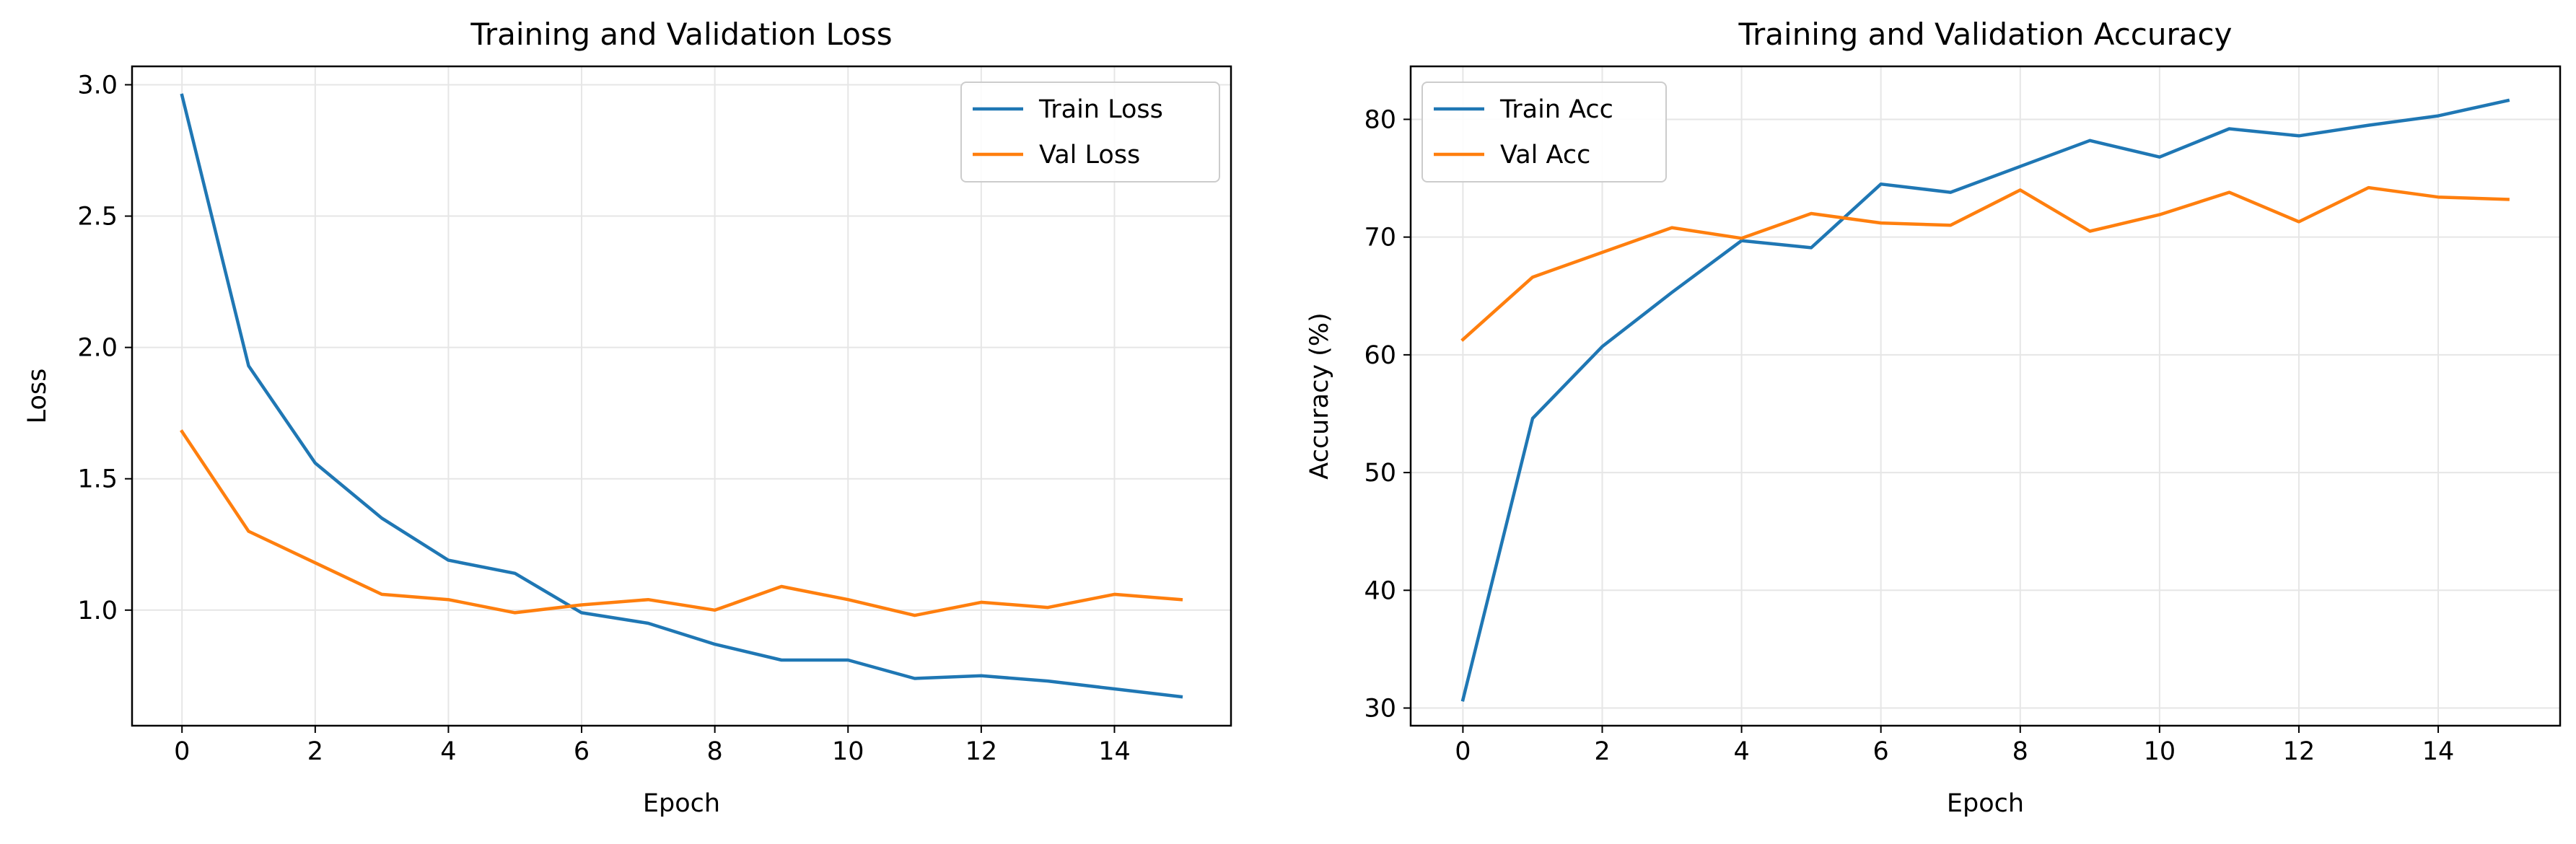 The height and width of the screenshot is (844, 2576). I want to click on train-loss-legend-label: Train Loss, so click(1100, 109).